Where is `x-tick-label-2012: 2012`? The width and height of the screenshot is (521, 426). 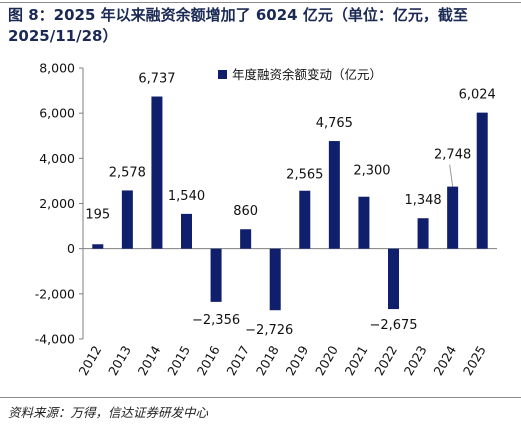
x-tick-label-2012: 2012 is located at coordinates (89, 360).